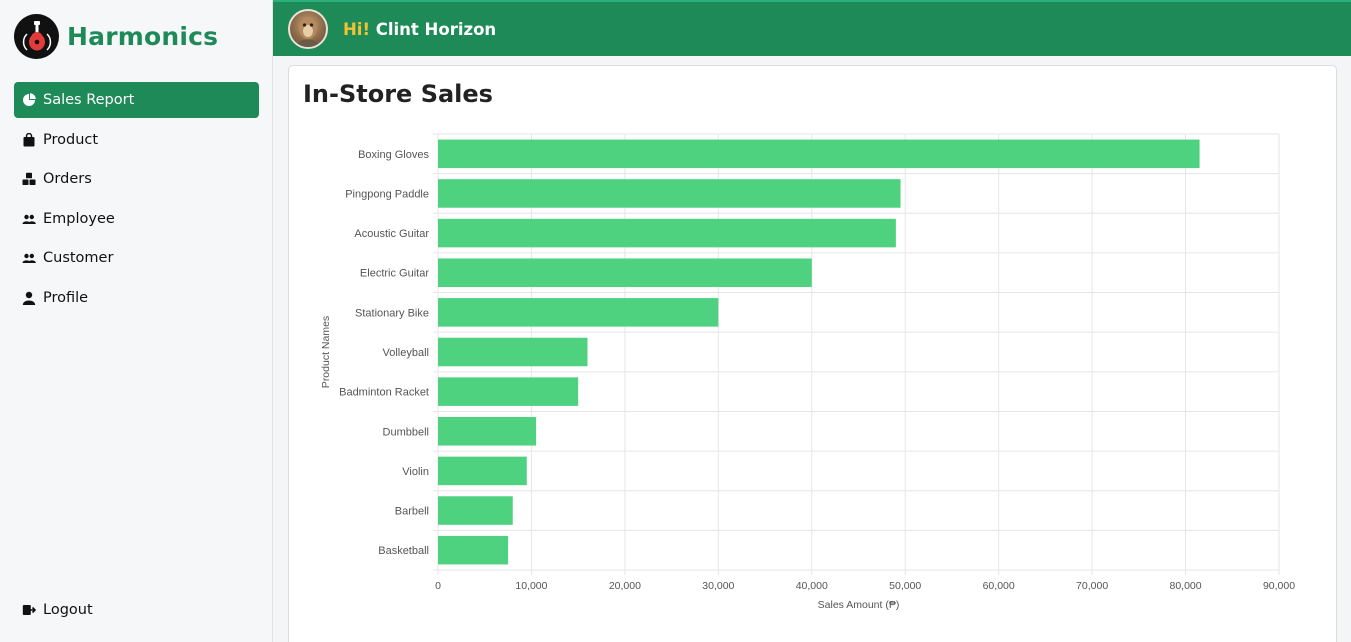 The image size is (1351, 642). I want to click on sidebar-item-label: Employee, so click(79, 218).